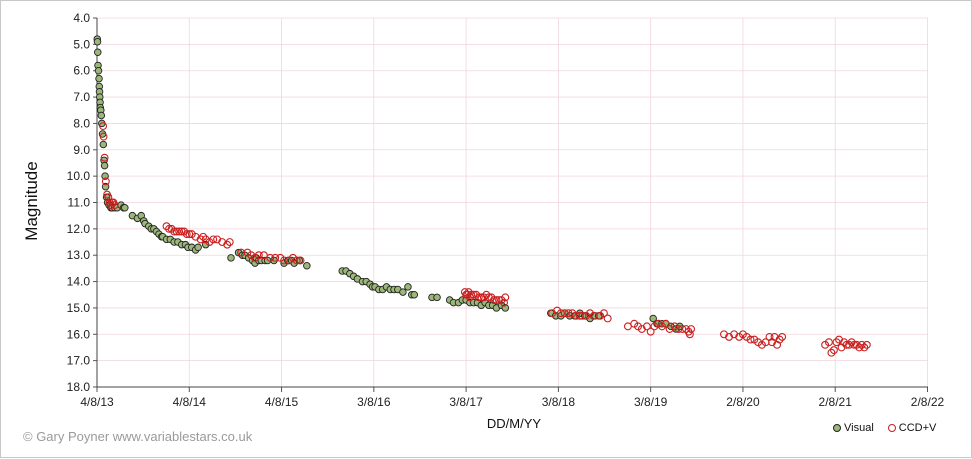 The width and height of the screenshot is (972, 459). Describe the element at coordinates (79, 176) in the screenshot. I see `y-tick-label: 10.0` at that location.